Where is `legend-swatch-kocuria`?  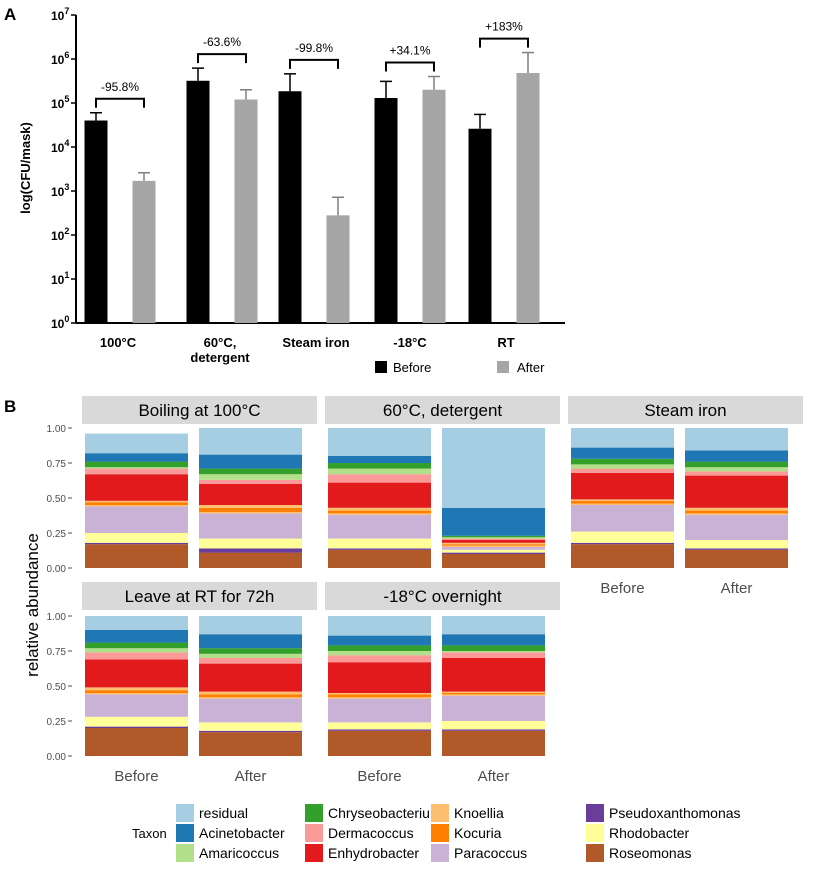 legend-swatch-kocuria is located at coordinates (440, 833).